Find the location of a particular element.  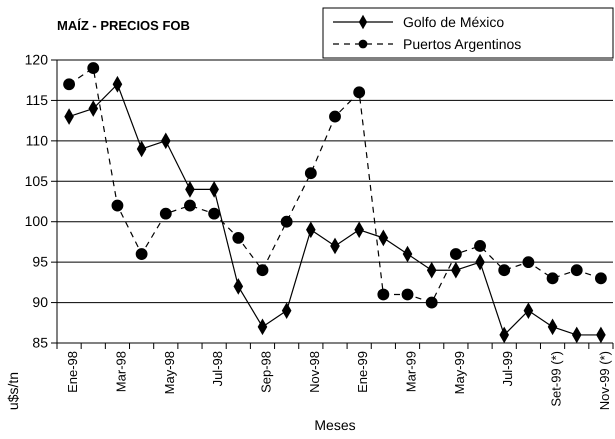

x-tick-label: Mar-98 is located at coordinates (120, 371).